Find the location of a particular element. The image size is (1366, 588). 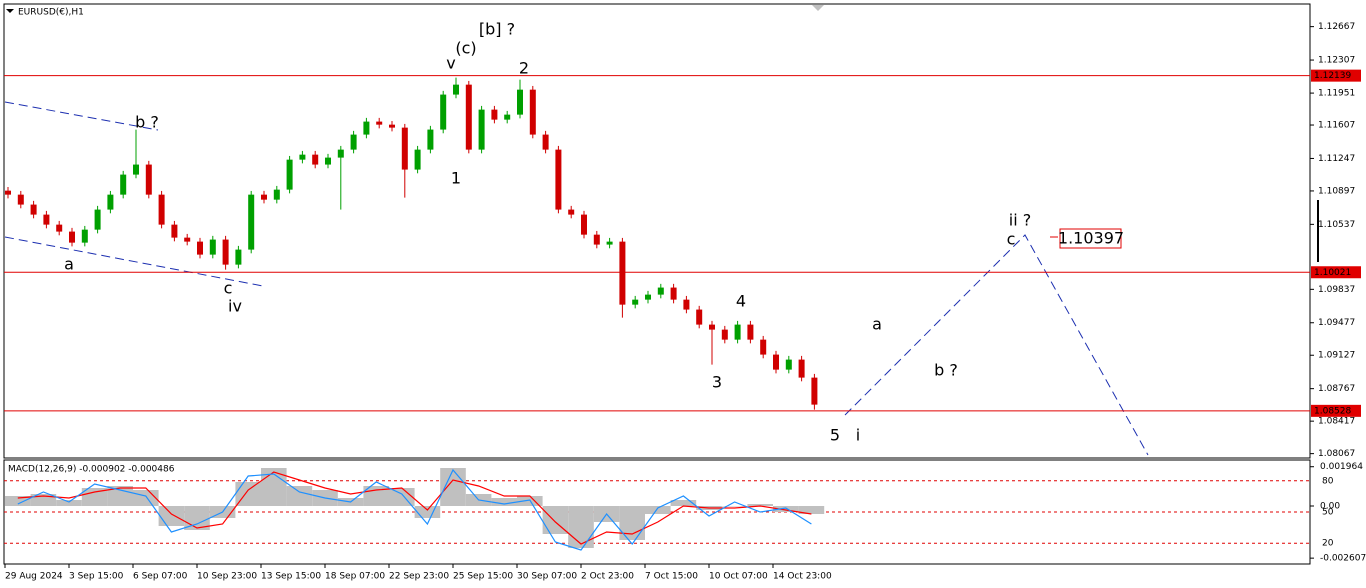

chart-title: EURUSD(€),H1 is located at coordinates (51, 13).